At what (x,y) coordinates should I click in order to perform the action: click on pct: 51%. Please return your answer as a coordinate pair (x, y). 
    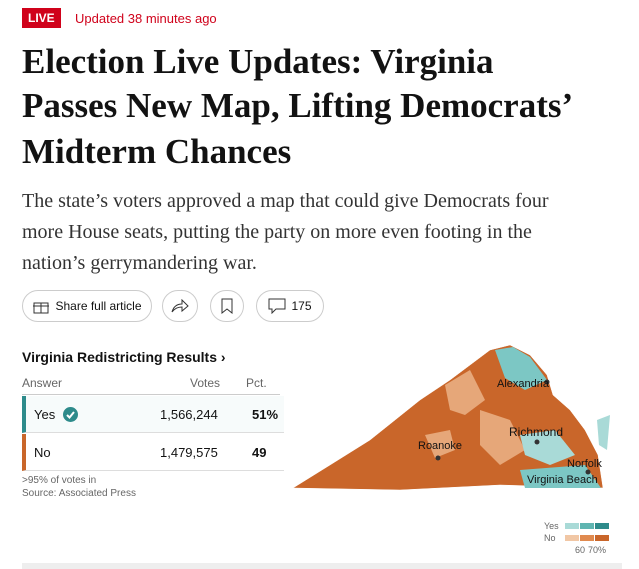
    Looking at the image, I should click on (265, 414).